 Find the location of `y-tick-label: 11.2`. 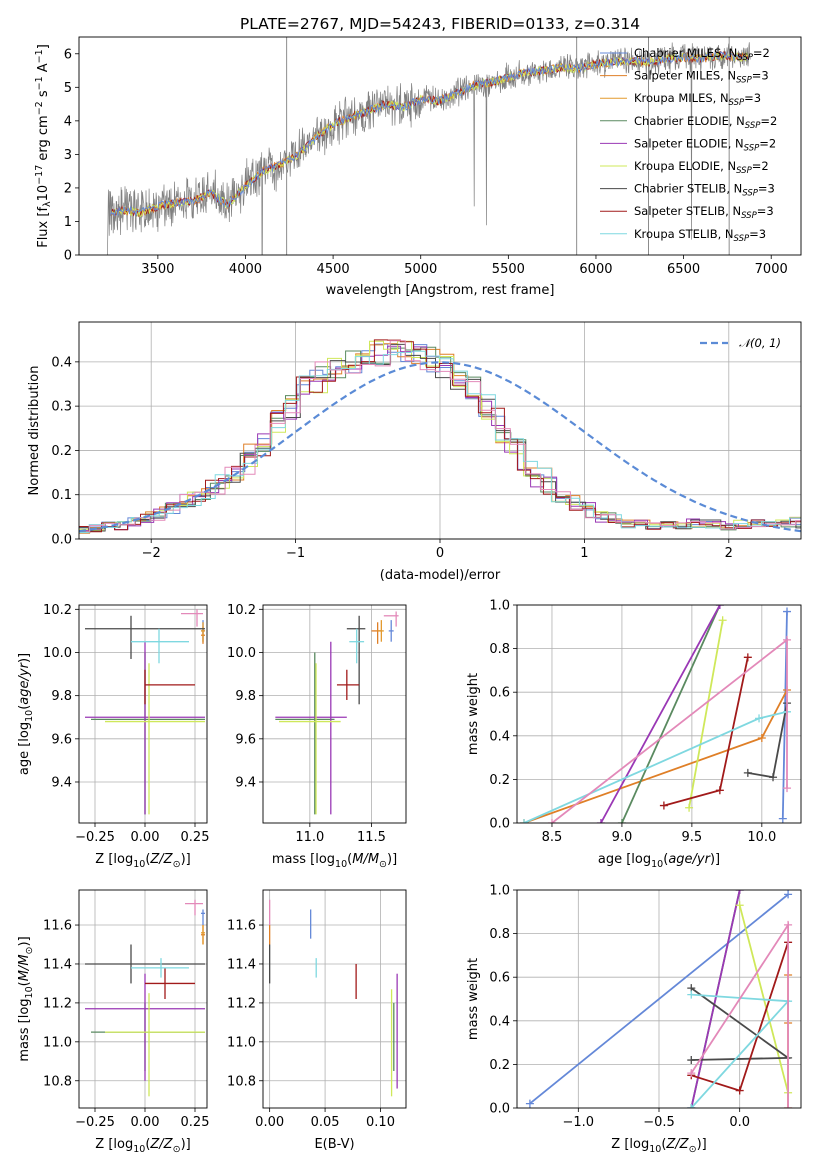

y-tick-label: 11.2 is located at coordinates (57, 1003).